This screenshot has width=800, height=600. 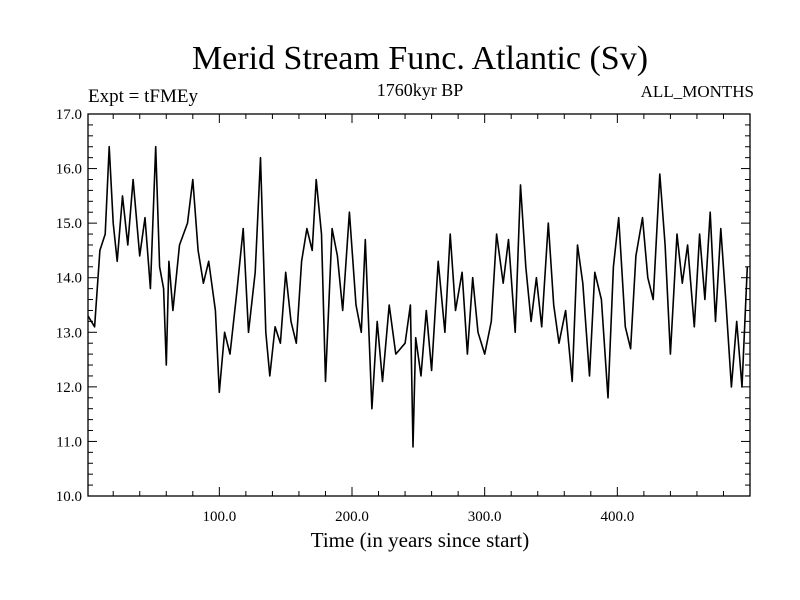 I want to click on y-tick-label: 10.0, so click(x=69, y=497).